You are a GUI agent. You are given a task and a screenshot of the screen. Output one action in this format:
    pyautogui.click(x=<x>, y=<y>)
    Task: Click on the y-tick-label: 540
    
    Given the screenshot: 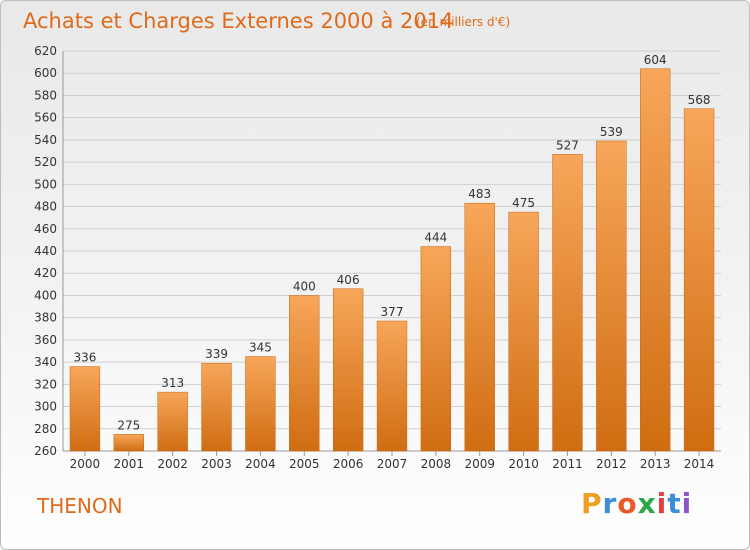 What is the action you would take?
    pyautogui.click(x=45, y=140)
    